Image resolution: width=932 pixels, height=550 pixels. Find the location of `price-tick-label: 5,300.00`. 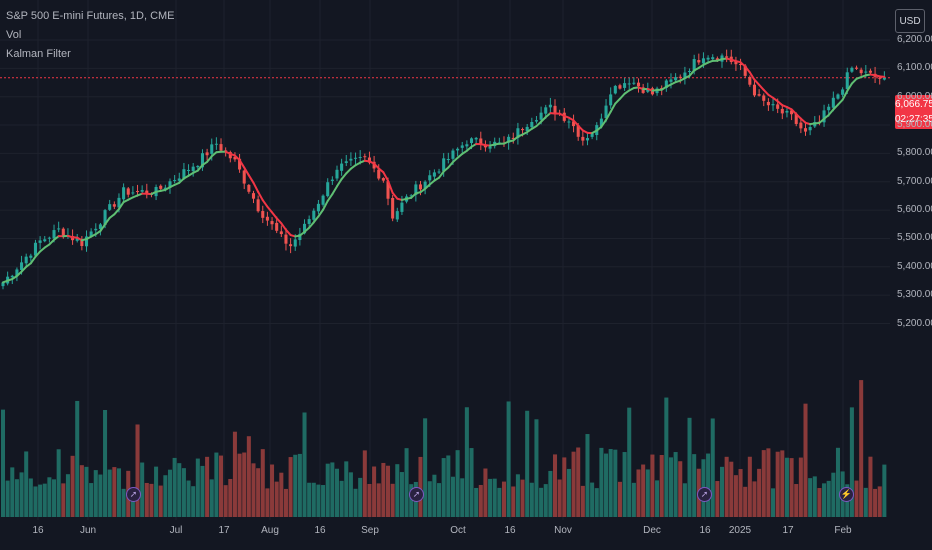

price-tick-label: 5,300.00 is located at coordinates (914, 295).